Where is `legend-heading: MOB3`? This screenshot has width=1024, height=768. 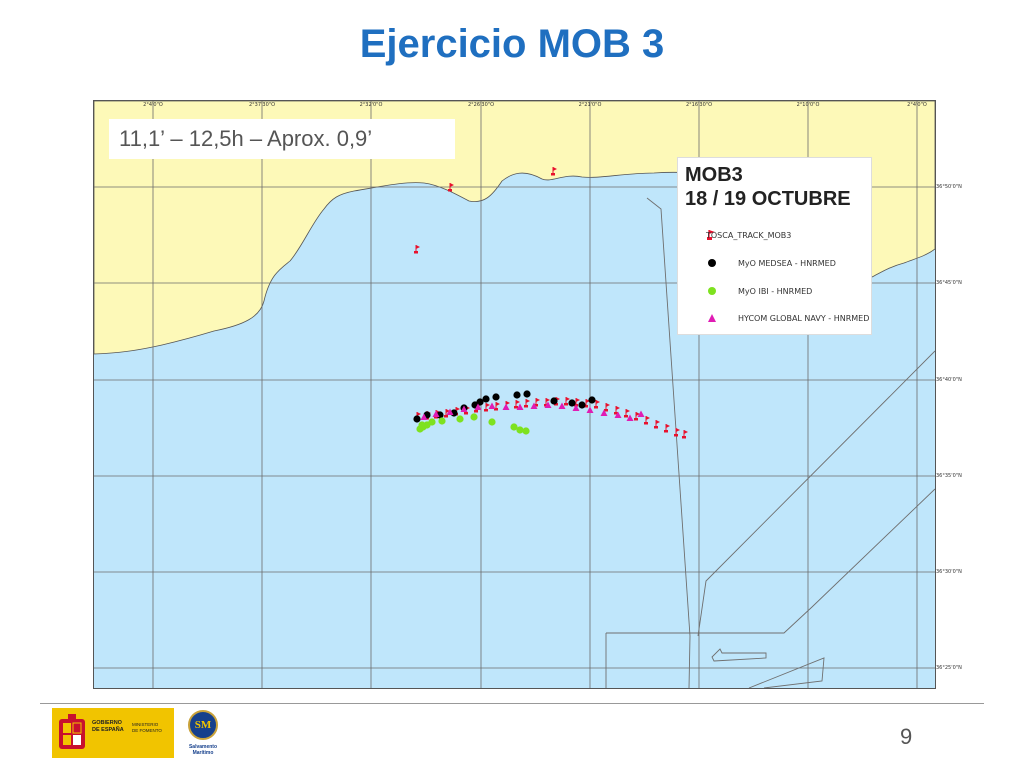
legend-heading: MOB3 is located at coordinates (714, 175).